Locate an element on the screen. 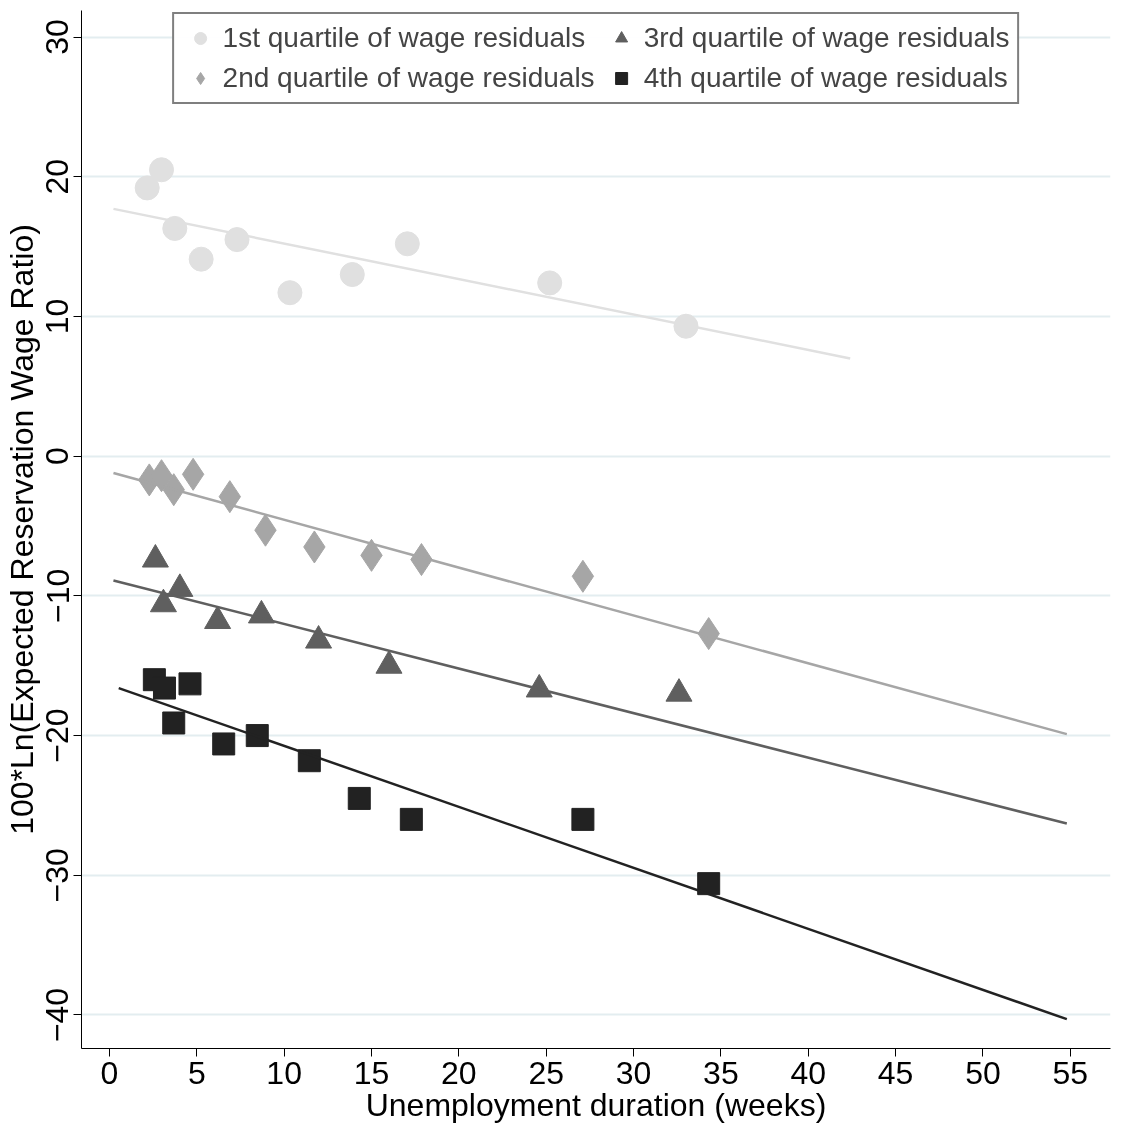 The height and width of the screenshot is (1132, 1127). y-tick-label: 20 is located at coordinates (57, 176).